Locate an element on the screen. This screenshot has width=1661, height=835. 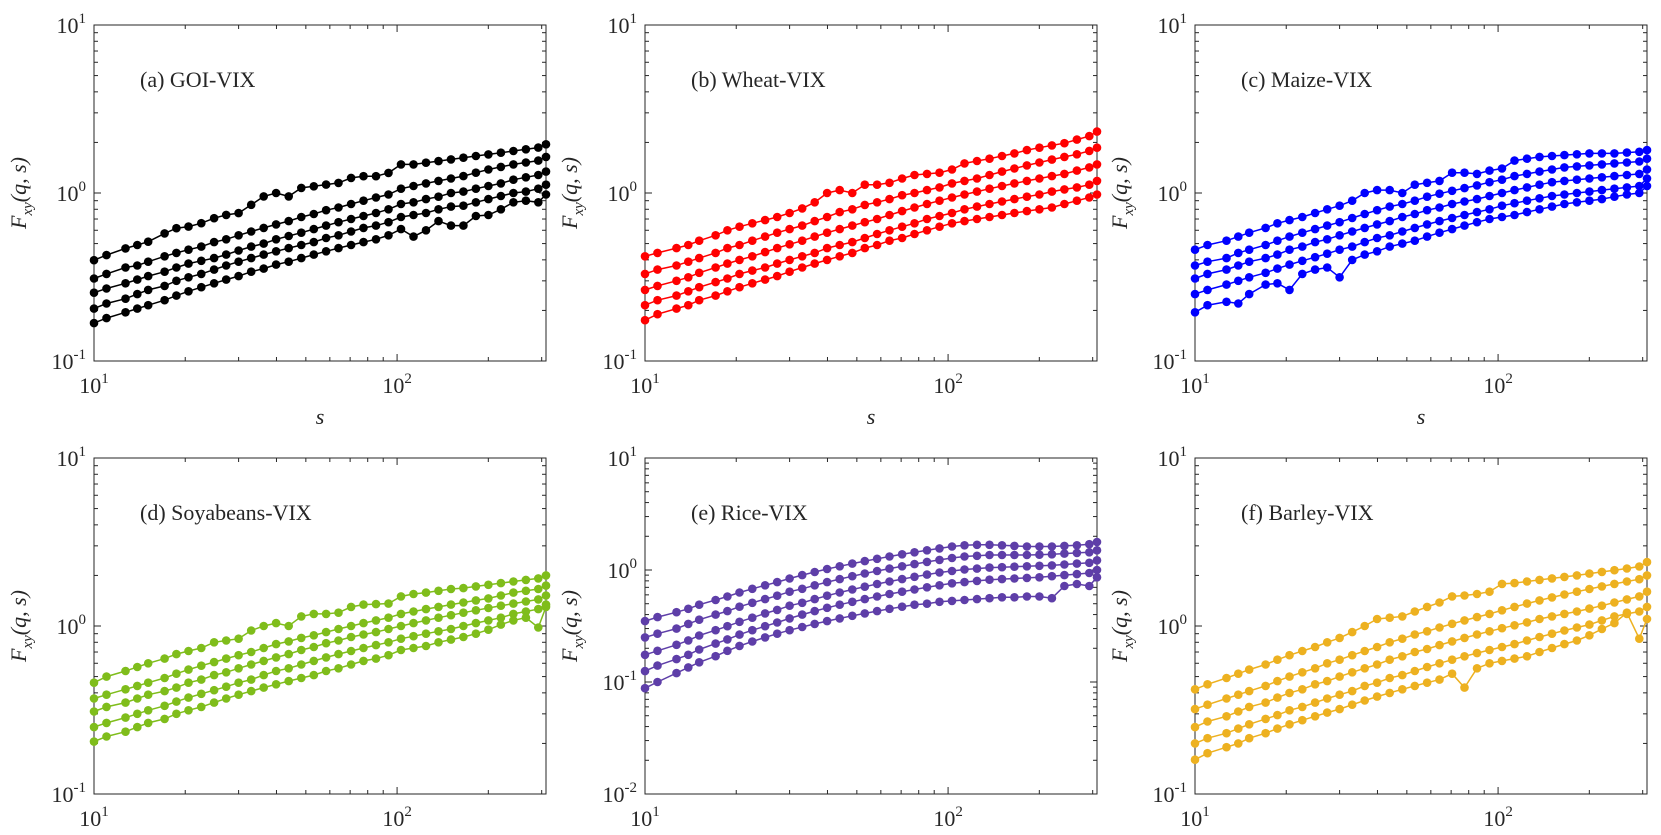
series-q2 is located at coordinates (1421, 642).